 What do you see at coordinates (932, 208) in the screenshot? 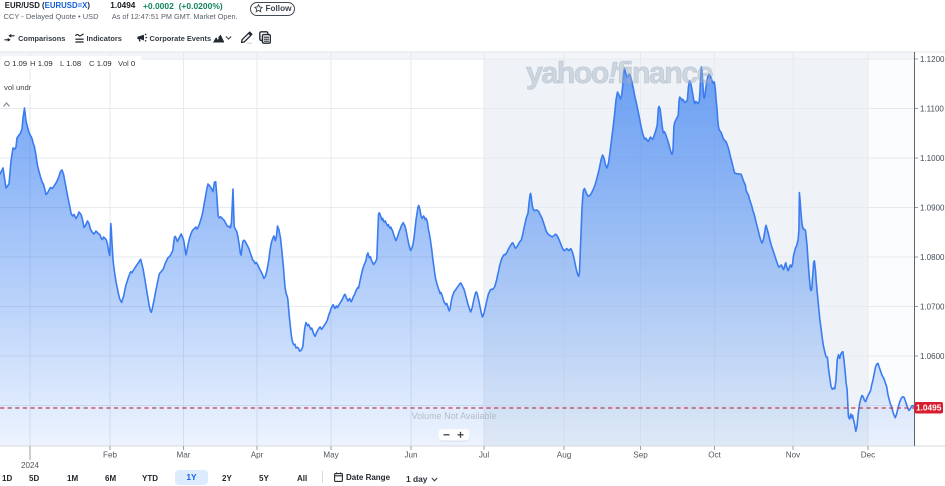
I see `svg-text: 1.0900` at bounding box center [932, 208].